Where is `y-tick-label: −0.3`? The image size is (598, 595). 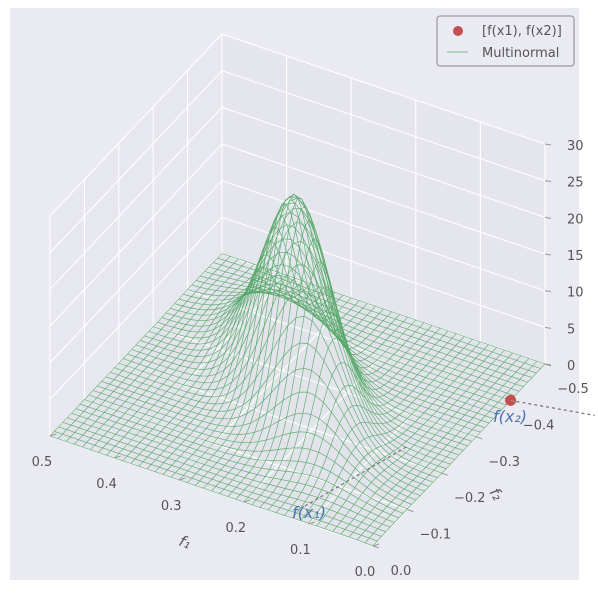
y-tick-label: −0.3 is located at coordinates (504, 462).